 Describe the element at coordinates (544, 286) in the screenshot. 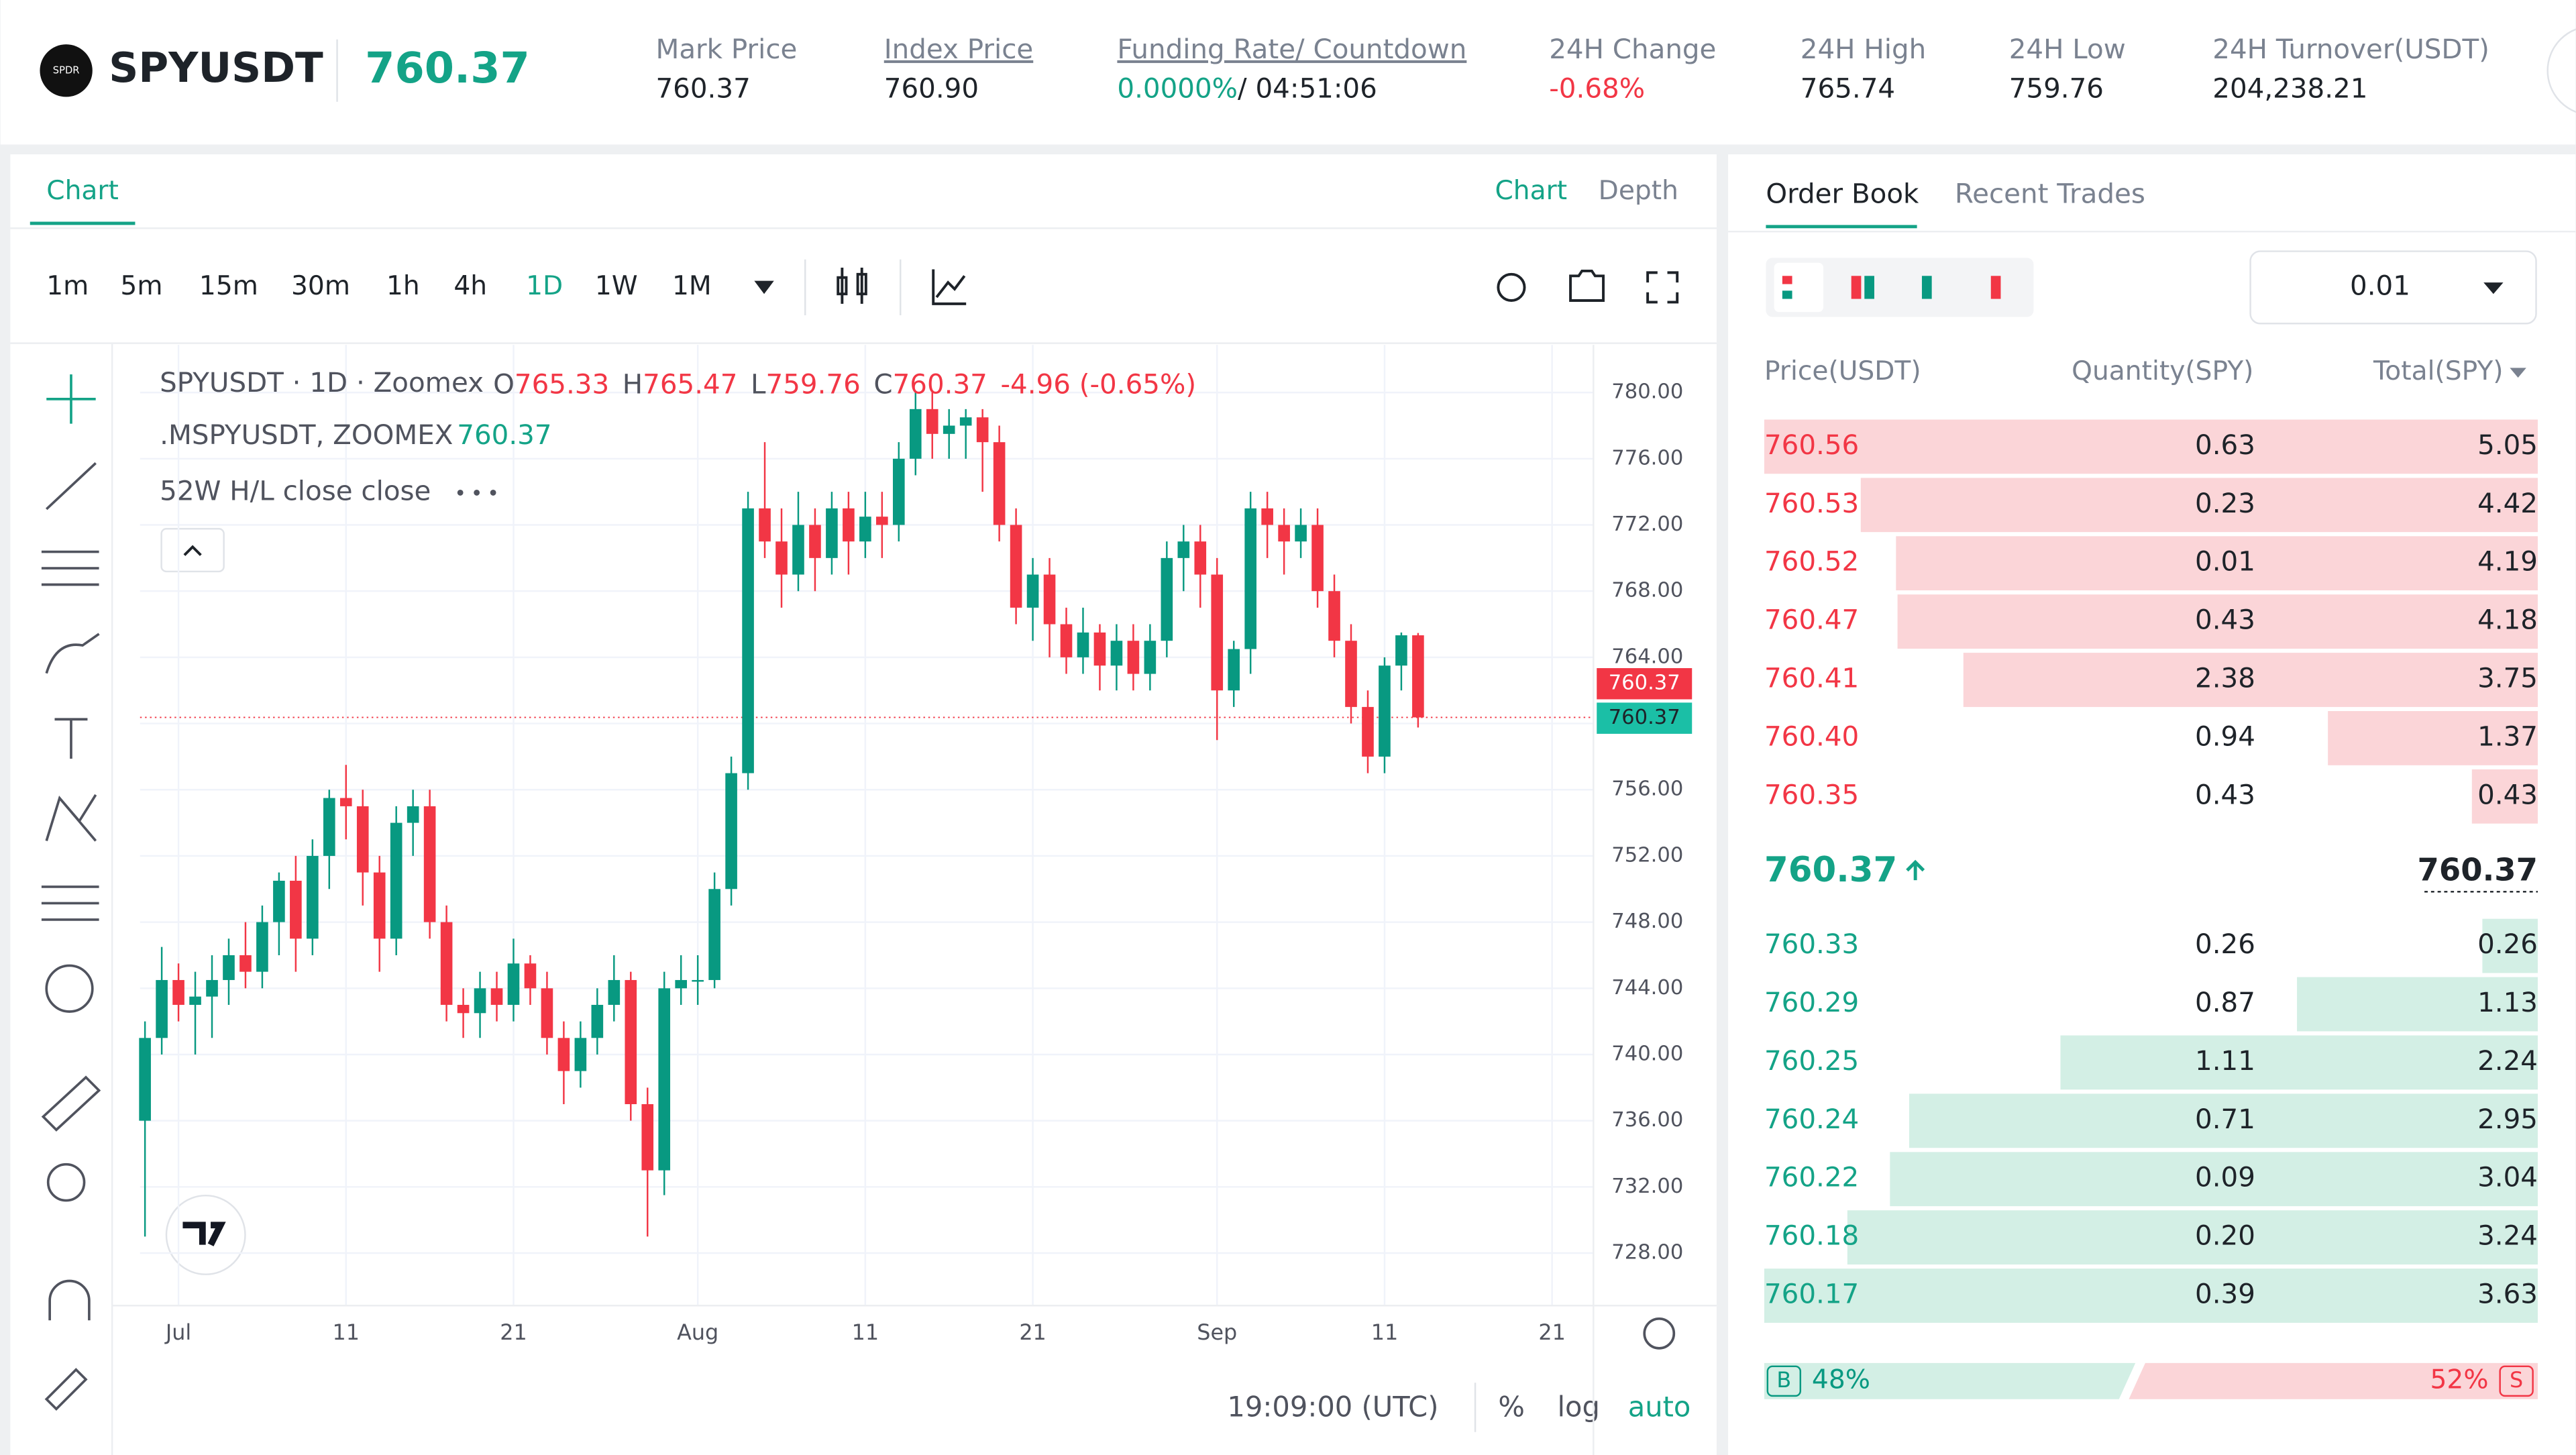

I see `interval: 1D` at that location.